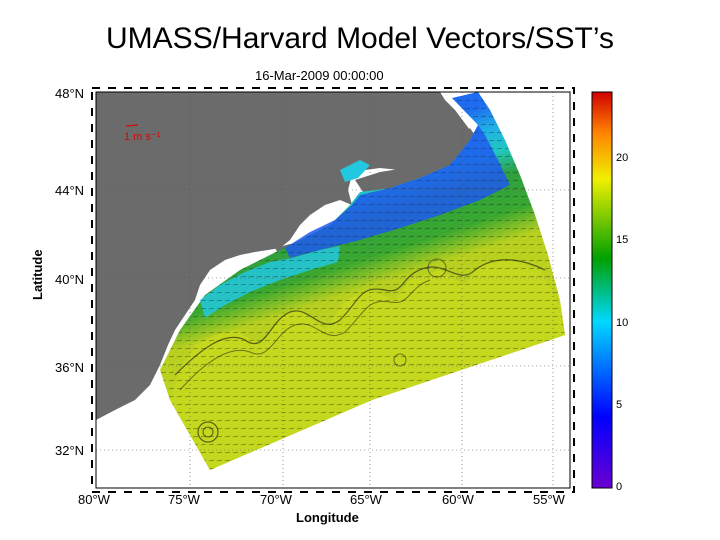 This screenshot has width=720, height=540. I want to click on scale-vector-label: 1 m s⁻¹, so click(142, 137).